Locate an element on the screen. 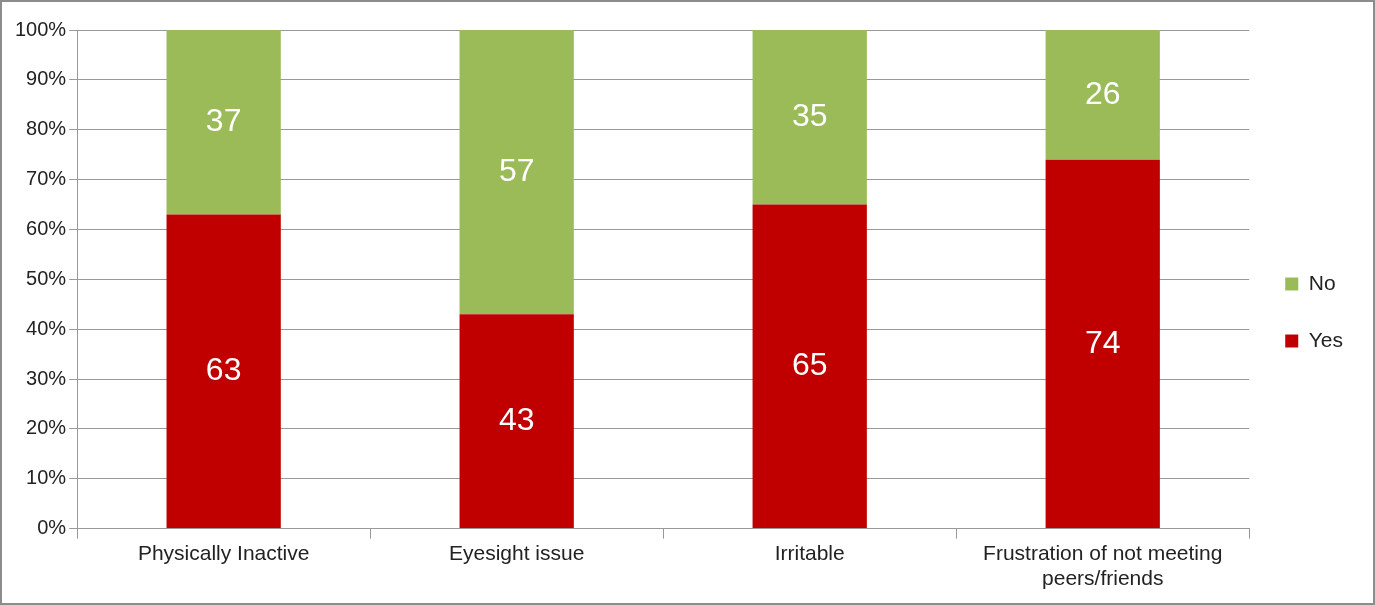  data-label: 43 is located at coordinates (516, 418).